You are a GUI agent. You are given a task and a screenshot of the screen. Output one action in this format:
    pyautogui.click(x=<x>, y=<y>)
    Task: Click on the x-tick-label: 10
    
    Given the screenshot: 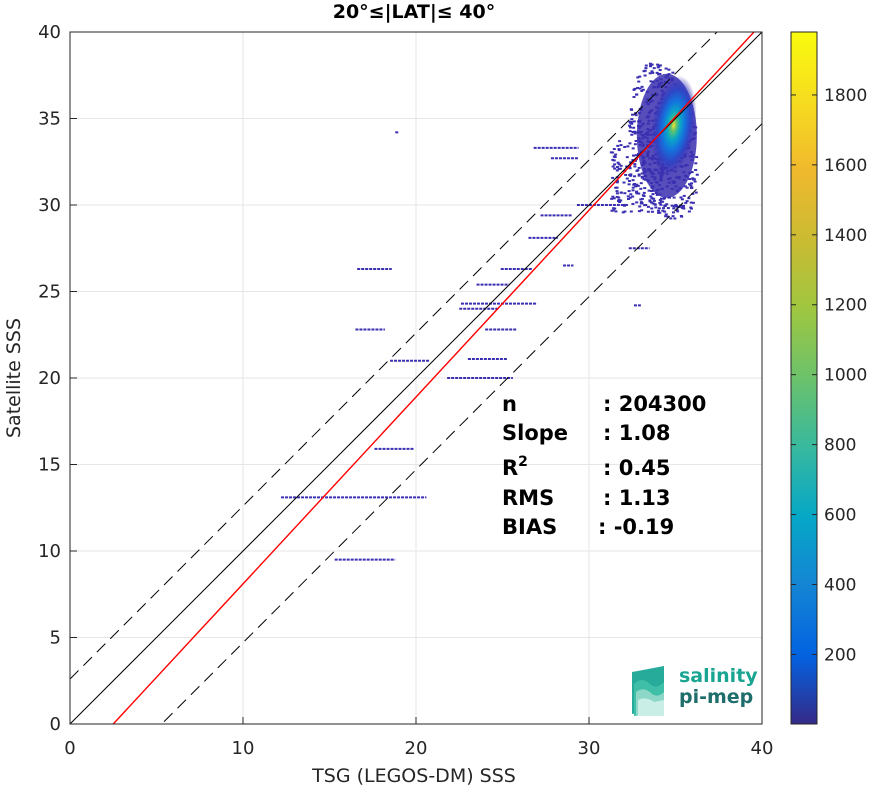 What is the action you would take?
    pyautogui.click(x=243, y=748)
    